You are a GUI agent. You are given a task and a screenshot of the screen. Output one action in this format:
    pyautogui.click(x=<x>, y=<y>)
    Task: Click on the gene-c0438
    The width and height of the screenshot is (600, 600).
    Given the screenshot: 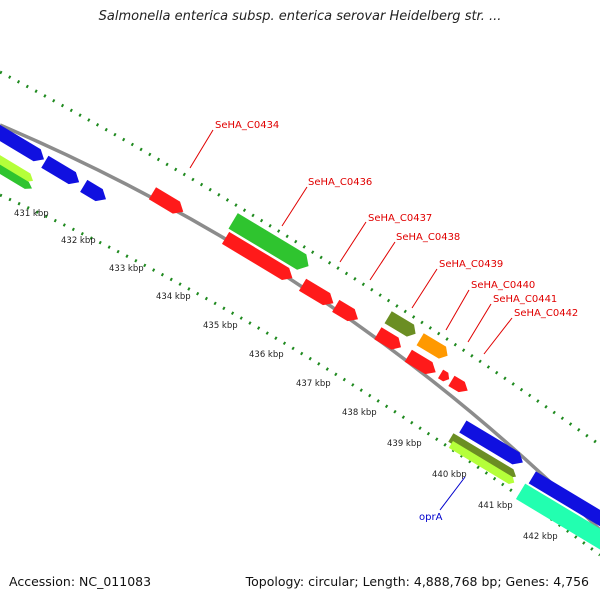 What is the action you would take?
    pyautogui.click(x=345, y=310)
    